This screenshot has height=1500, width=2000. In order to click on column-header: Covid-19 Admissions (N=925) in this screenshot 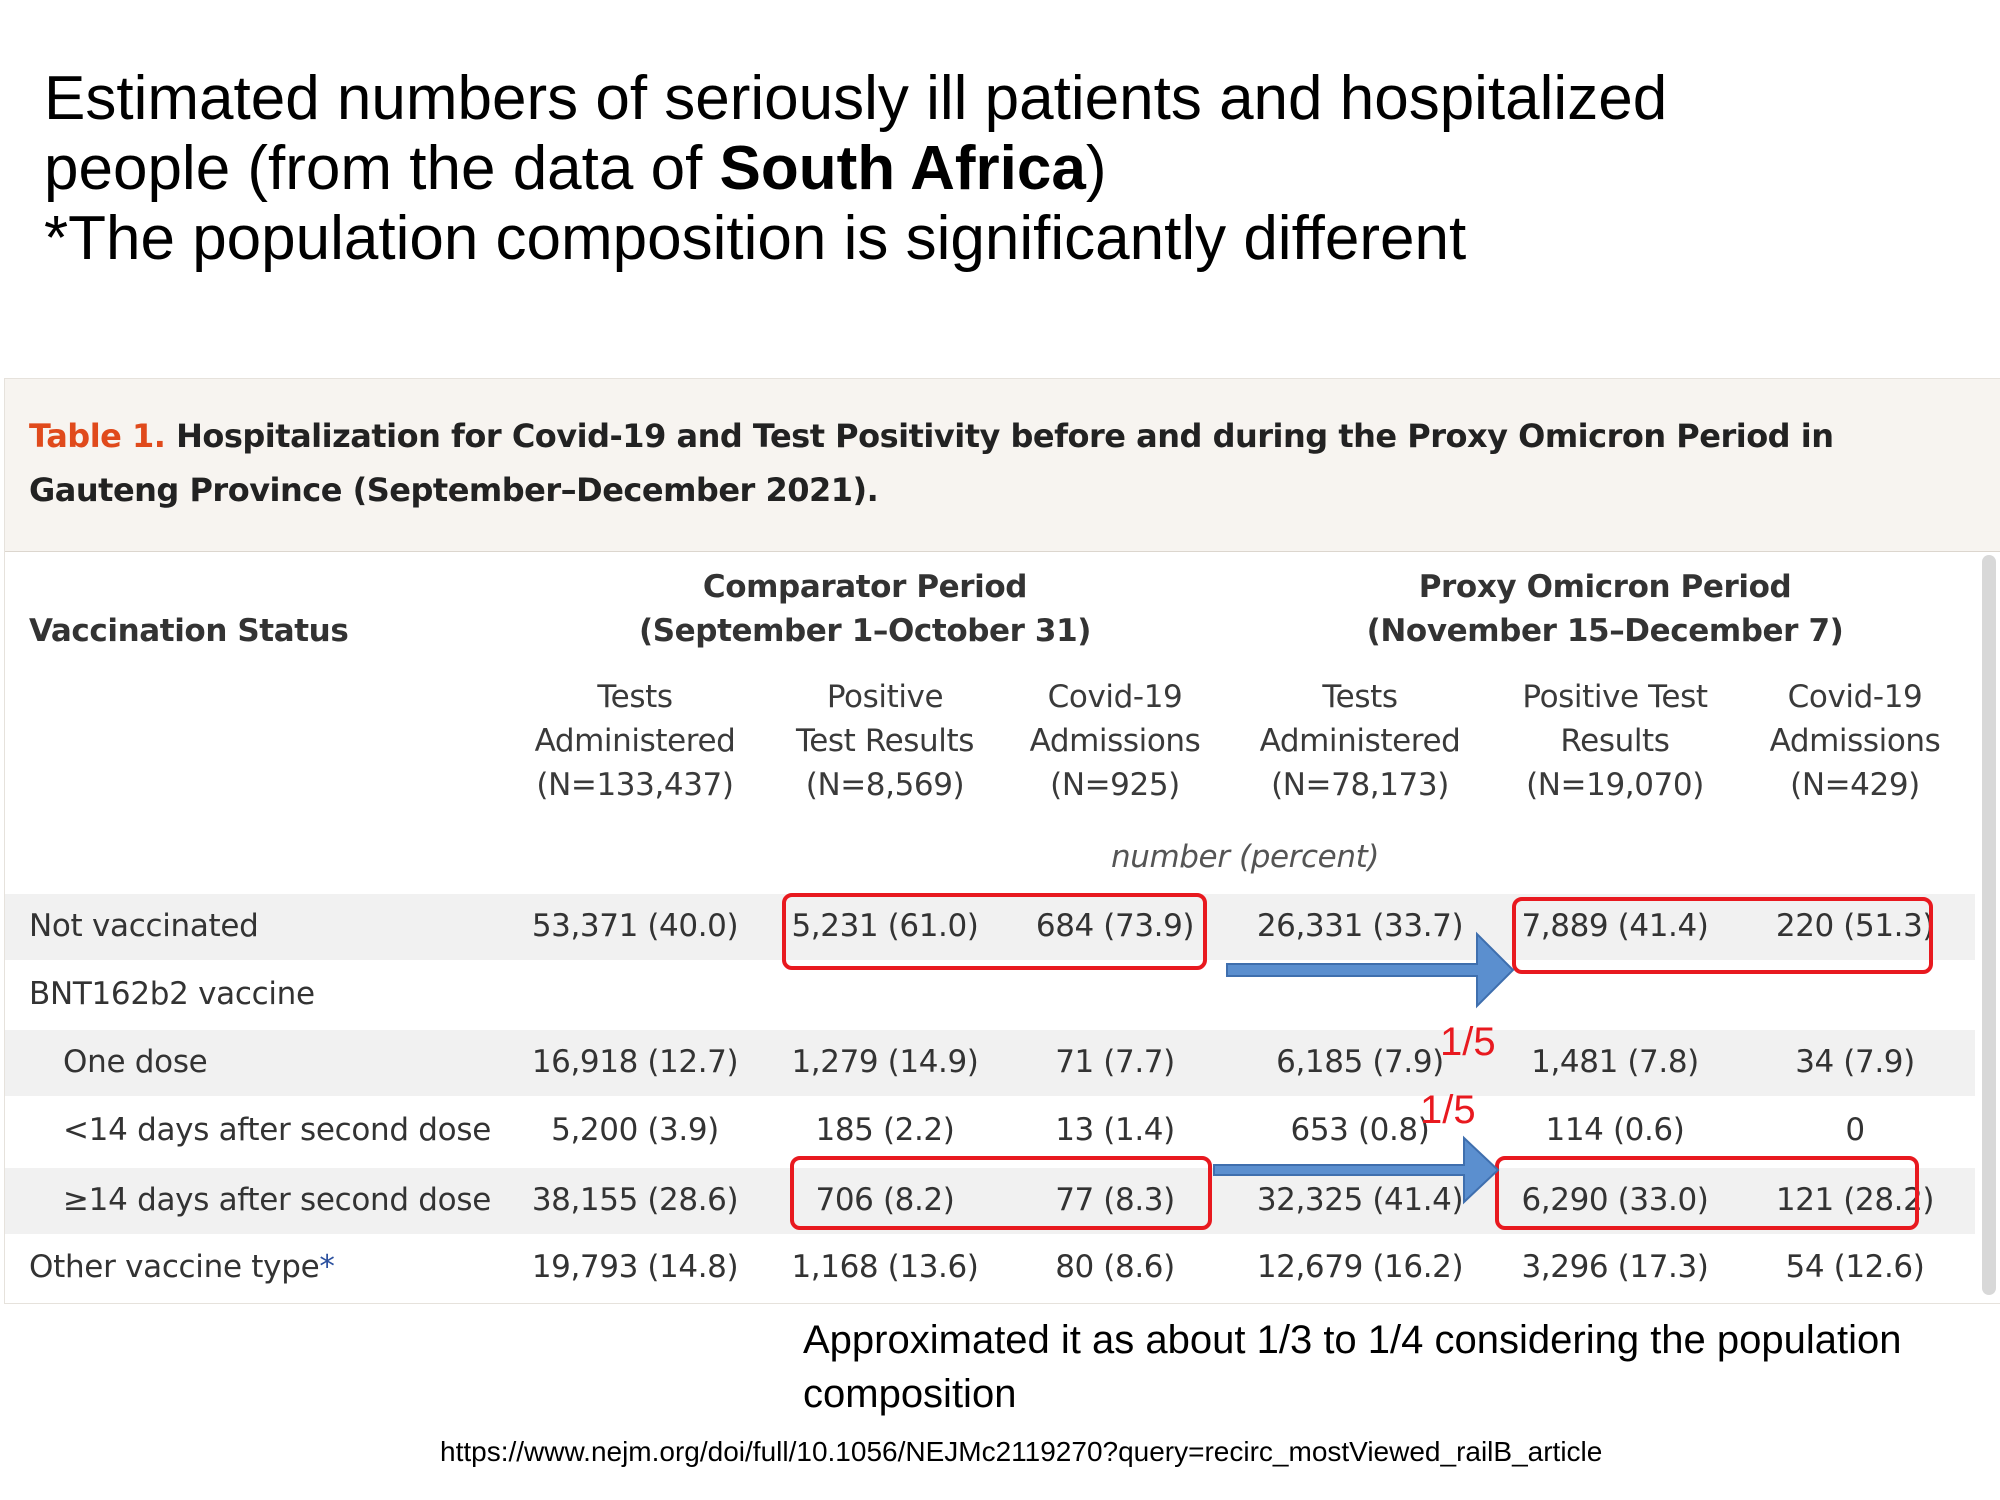, I will do `click(1115, 741)`.